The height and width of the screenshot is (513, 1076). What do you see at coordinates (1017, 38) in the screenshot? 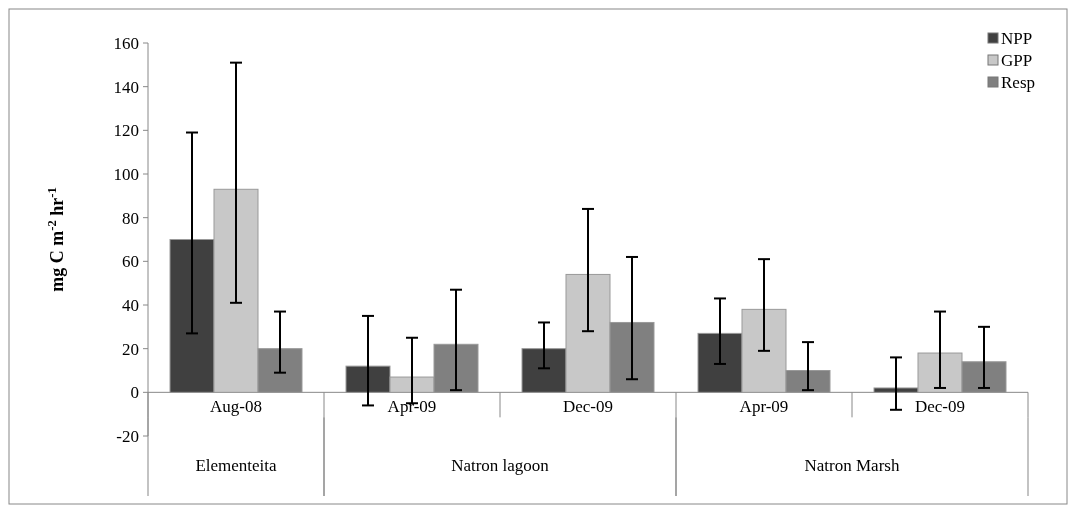
I see `legend-label: NPP` at bounding box center [1017, 38].